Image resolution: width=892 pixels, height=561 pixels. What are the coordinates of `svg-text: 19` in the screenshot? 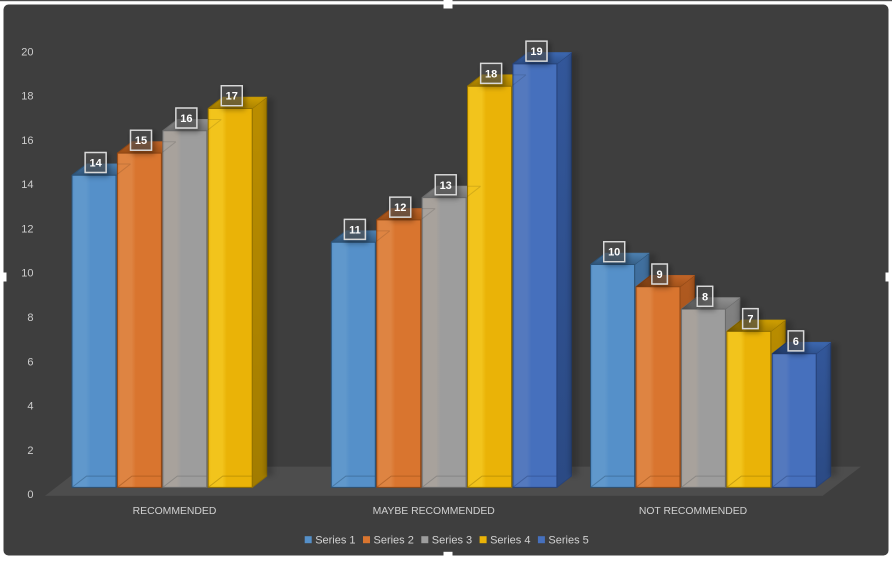 It's located at (536, 52).